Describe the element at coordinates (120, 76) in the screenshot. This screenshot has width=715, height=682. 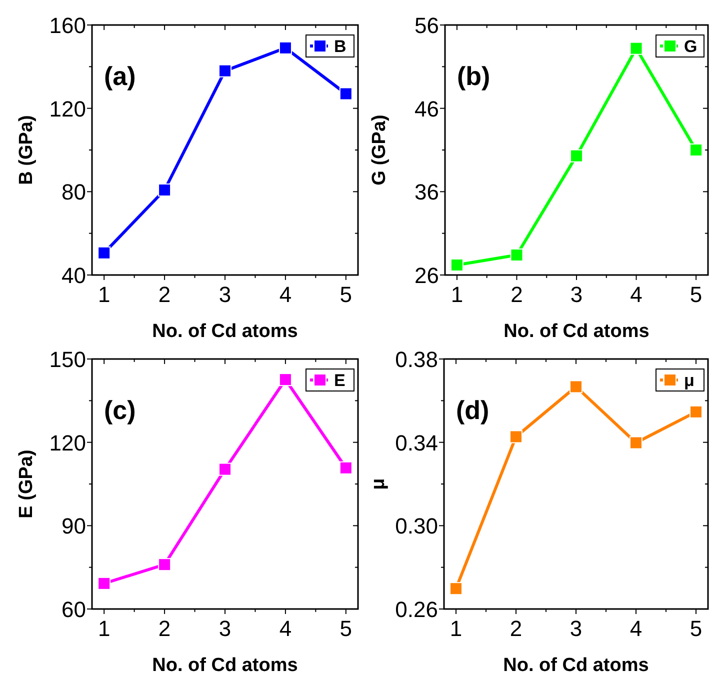
I see `annotation: (a)` at that location.